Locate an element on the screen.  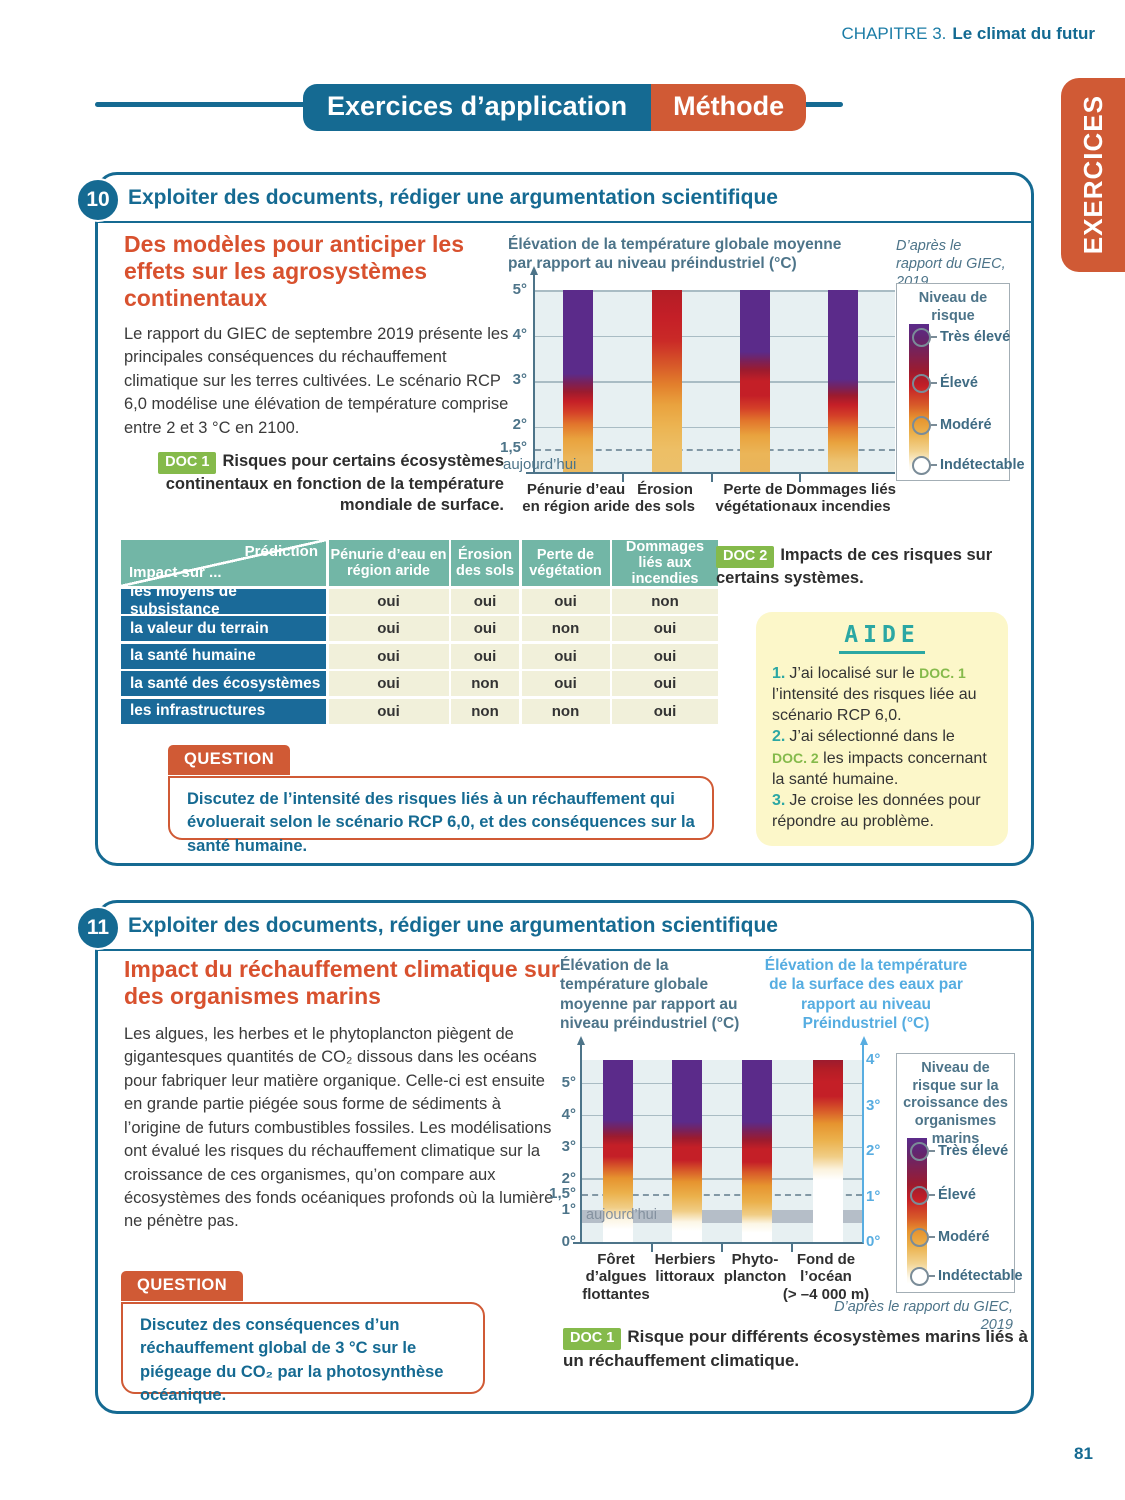
chart2-left-axis is located at coordinates (581, 1052).